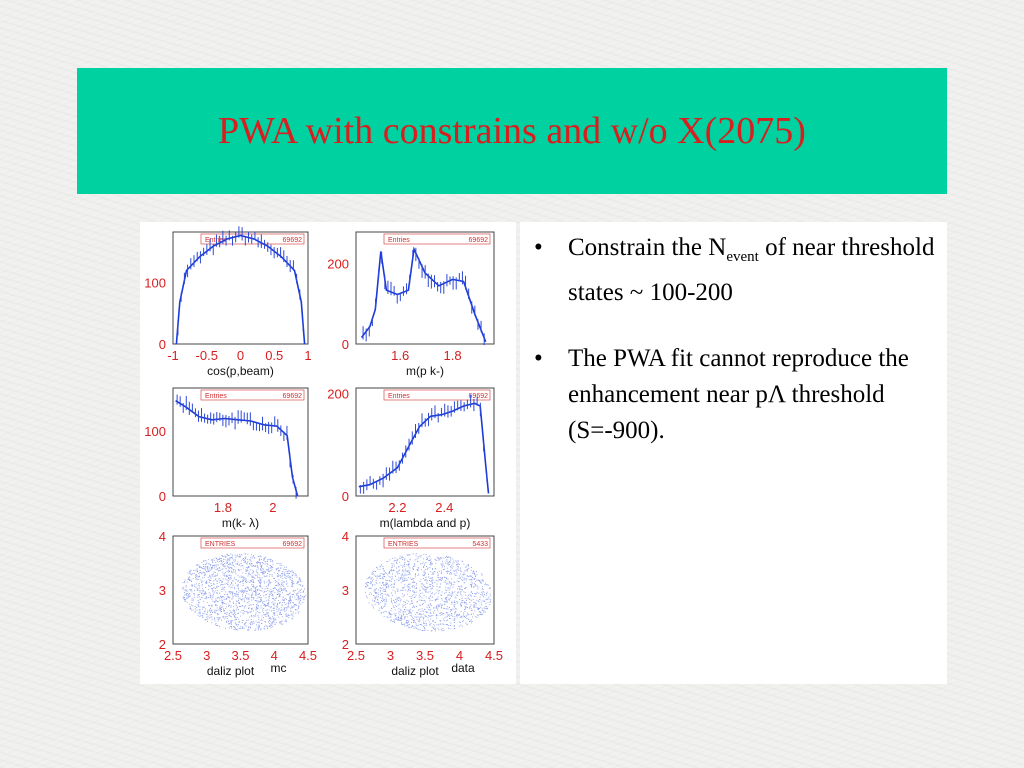 The image size is (1024, 768). I want to click on slide-title: PWA with constrains and w/o X(2075), so click(512, 131).